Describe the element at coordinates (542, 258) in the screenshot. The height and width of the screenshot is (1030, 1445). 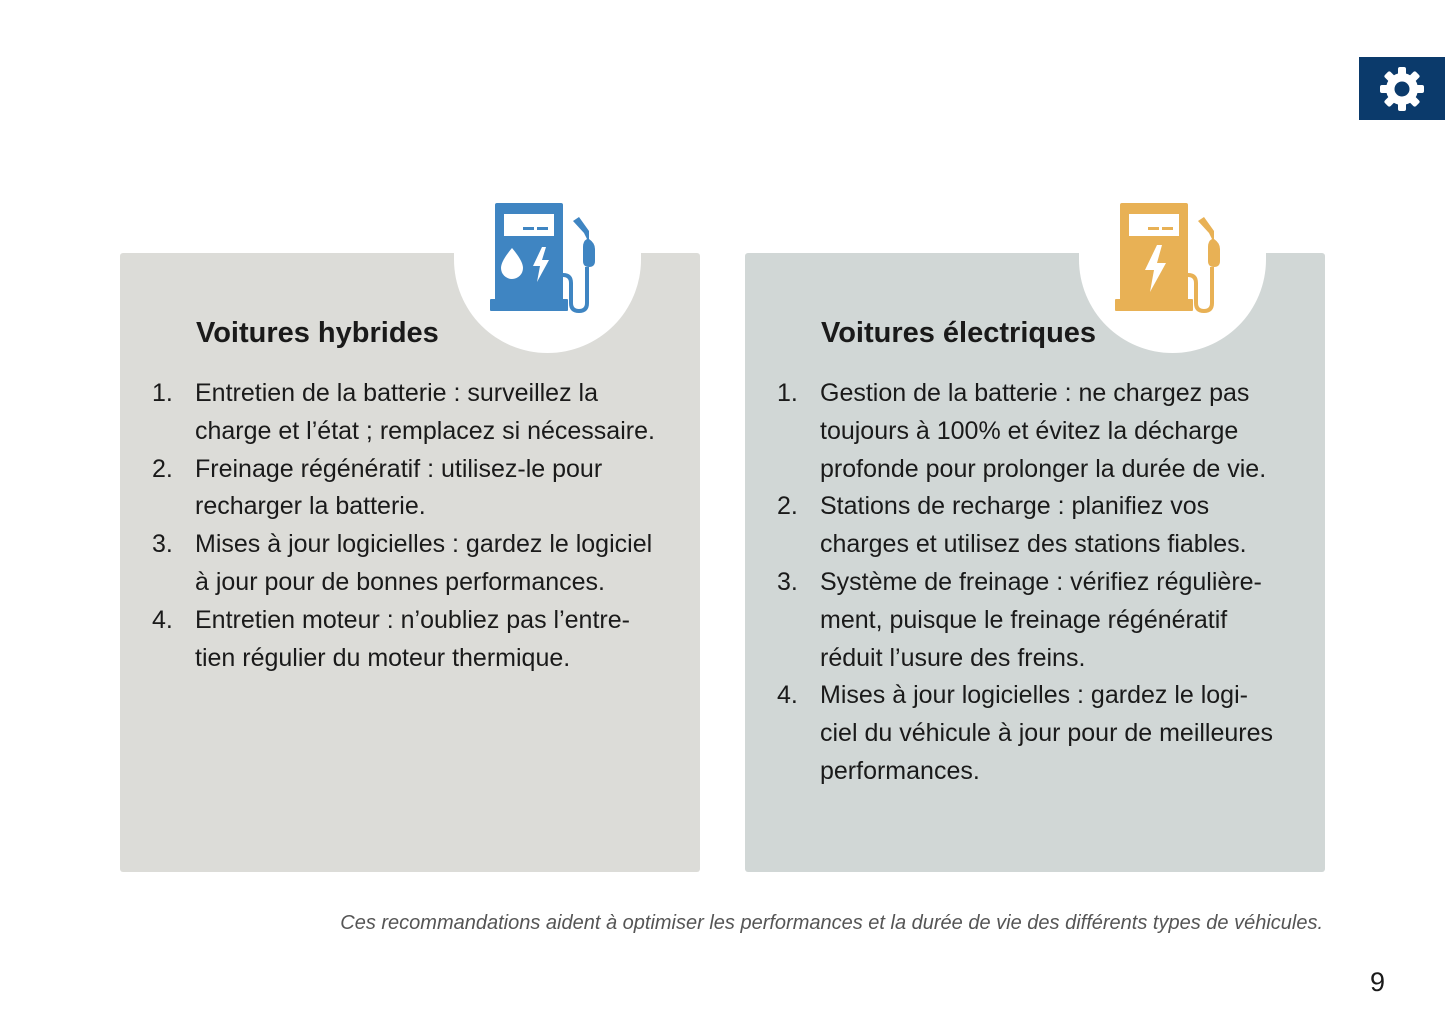
I see `fuel-electric-pump-icon` at that location.